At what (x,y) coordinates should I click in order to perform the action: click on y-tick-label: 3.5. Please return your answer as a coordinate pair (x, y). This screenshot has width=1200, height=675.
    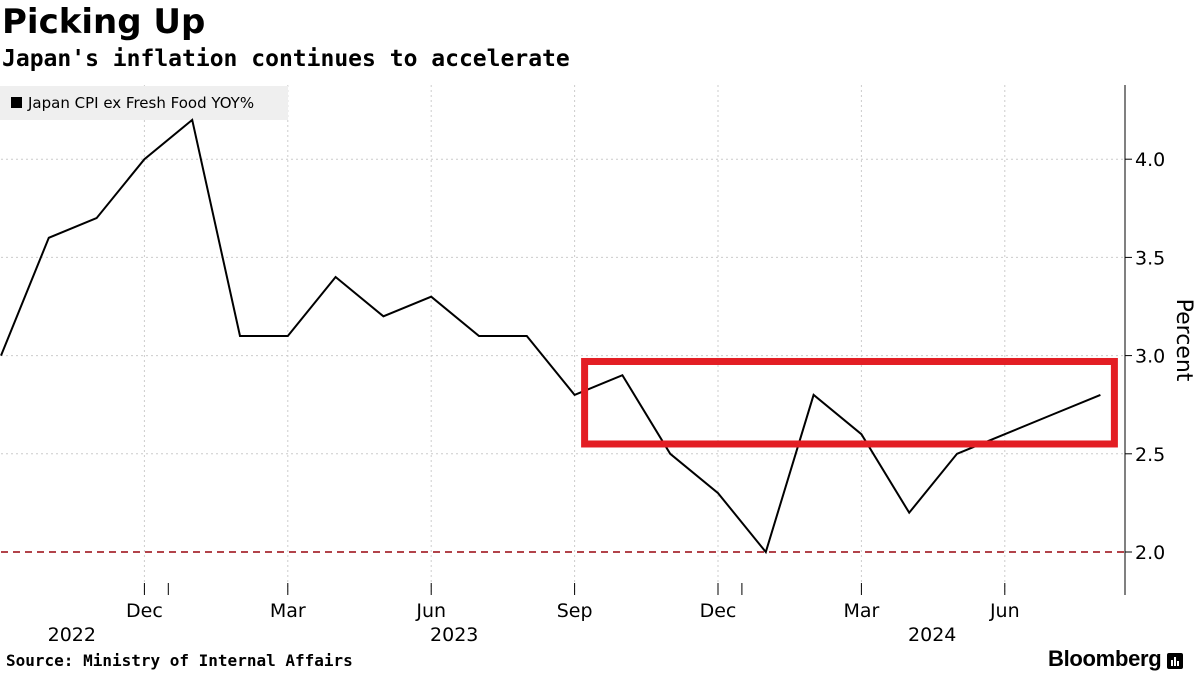
    Looking at the image, I should click on (1150, 258).